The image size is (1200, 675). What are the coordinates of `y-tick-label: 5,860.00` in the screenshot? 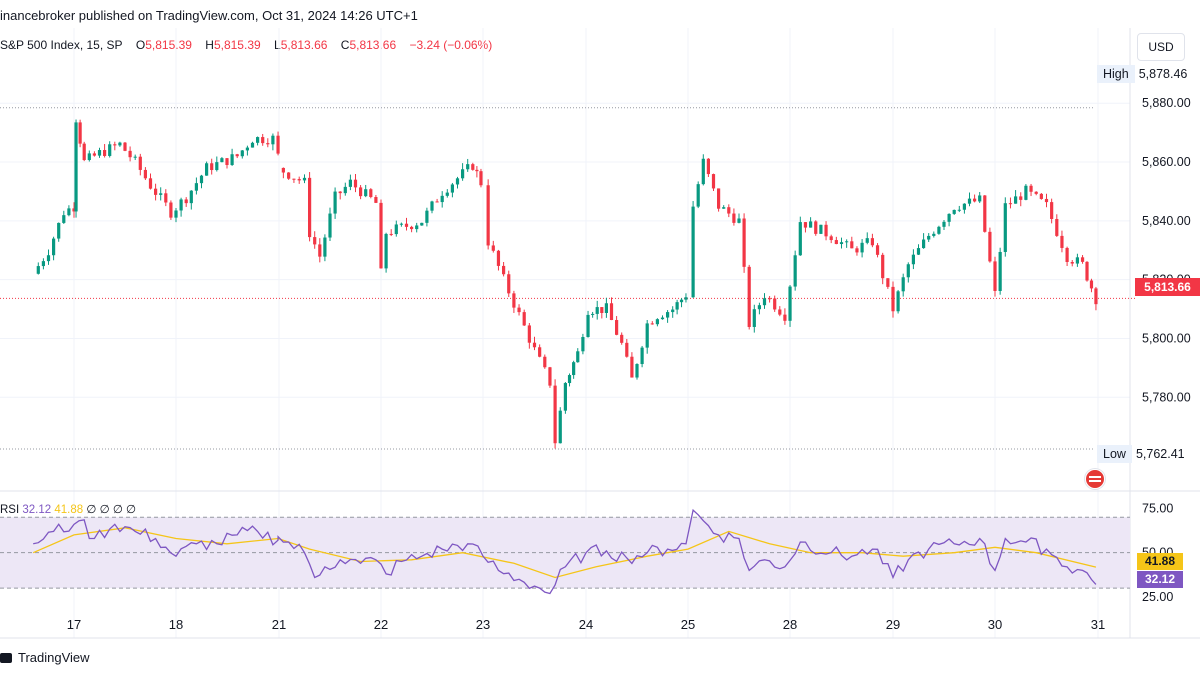 It's located at (1166, 162).